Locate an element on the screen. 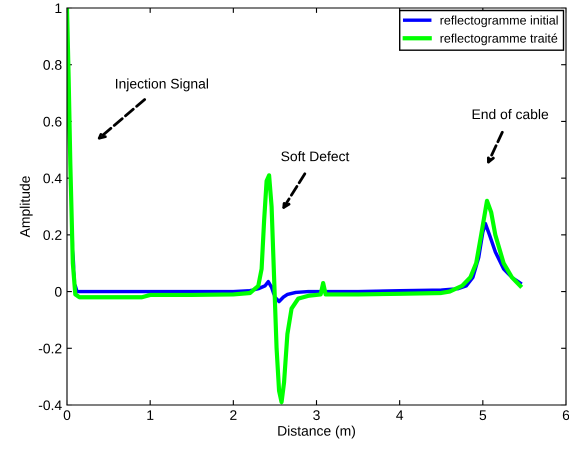  y-tick-label: 0.8 is located at coordinates (52, 65).